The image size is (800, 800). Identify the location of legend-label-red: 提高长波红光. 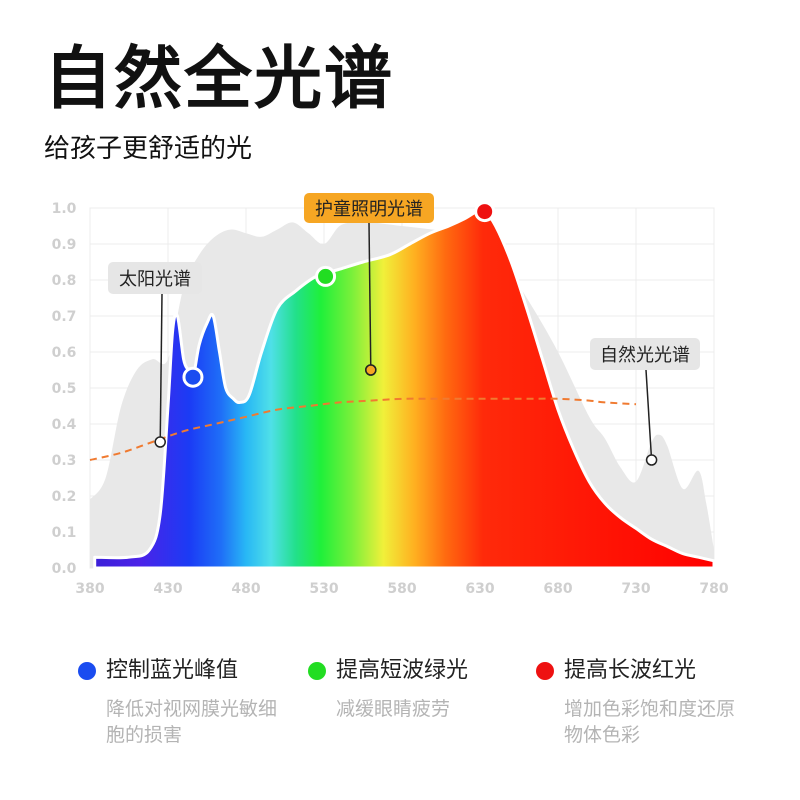
(630, 670).